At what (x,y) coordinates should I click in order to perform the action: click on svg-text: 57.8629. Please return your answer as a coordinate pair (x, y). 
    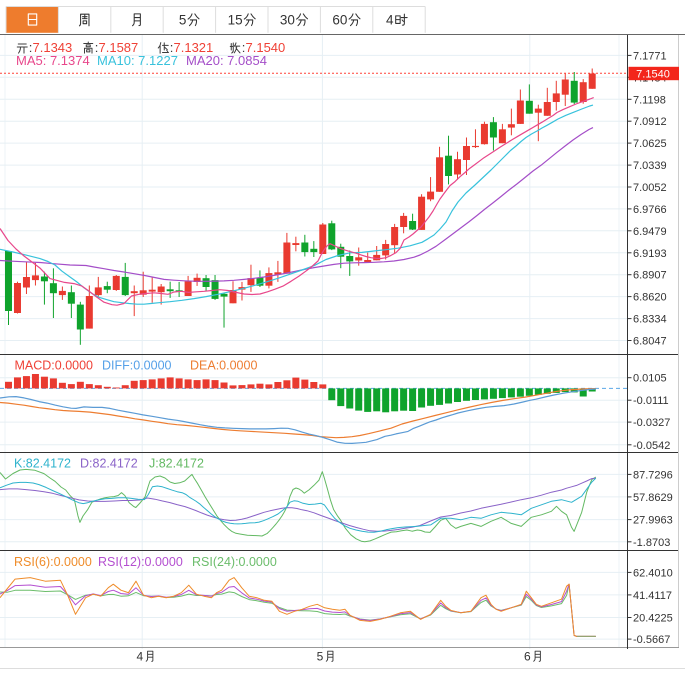
    Looking at the image, I should click on (653, 498).